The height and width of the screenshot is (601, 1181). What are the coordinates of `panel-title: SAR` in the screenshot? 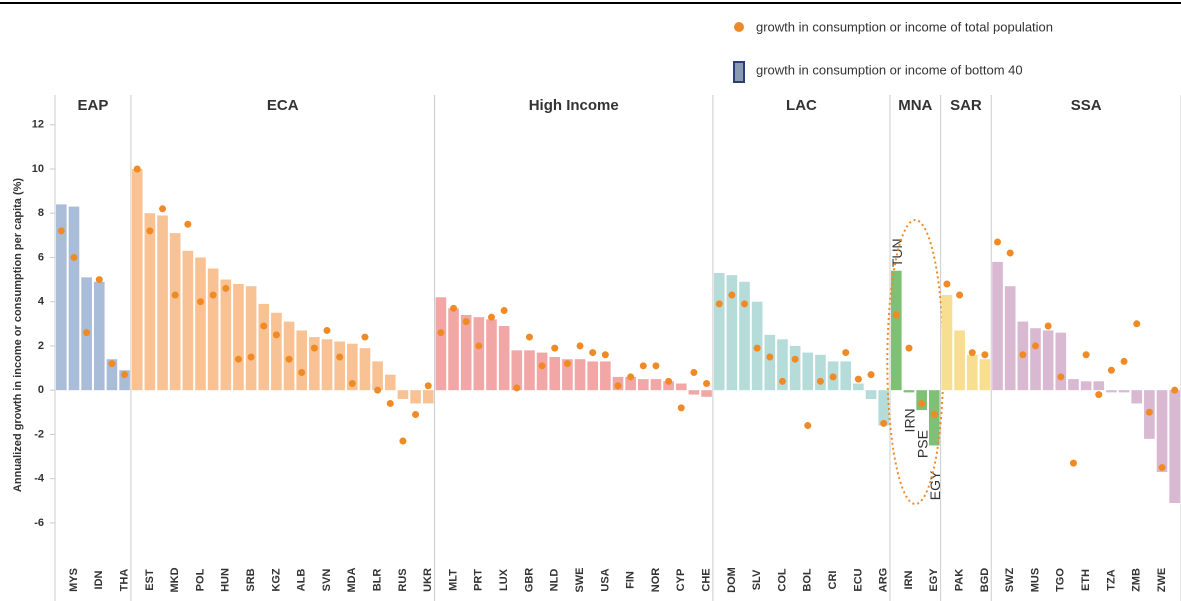 It's located at (966, 105).